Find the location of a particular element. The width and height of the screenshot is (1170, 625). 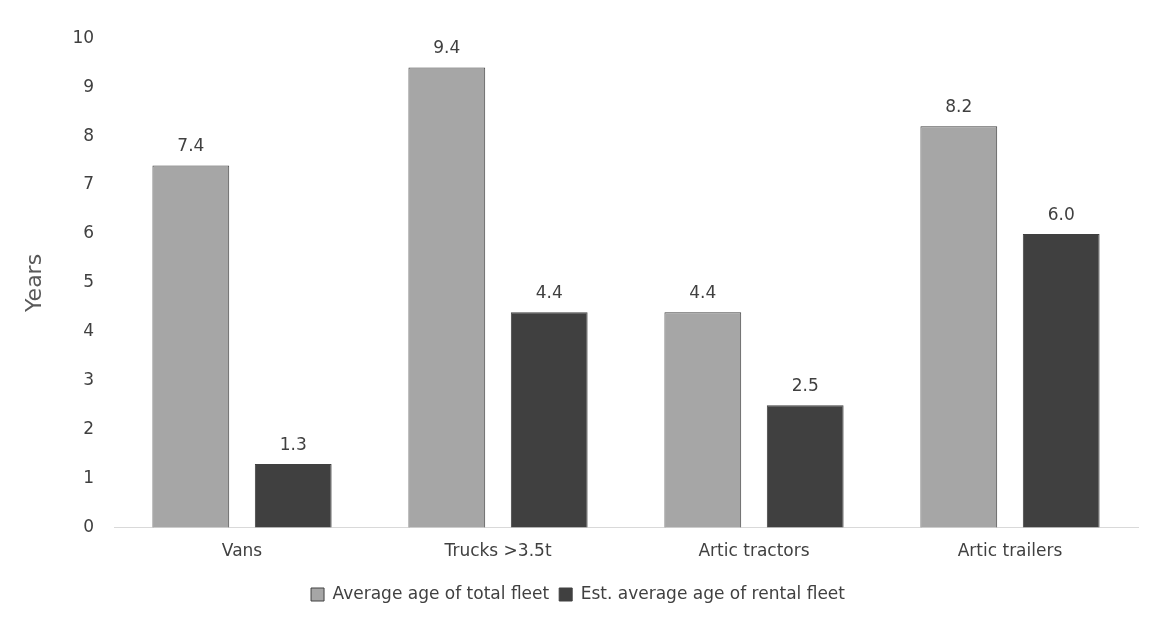

x-tick-label: Artic tractors is located at coordinates (754, 550).